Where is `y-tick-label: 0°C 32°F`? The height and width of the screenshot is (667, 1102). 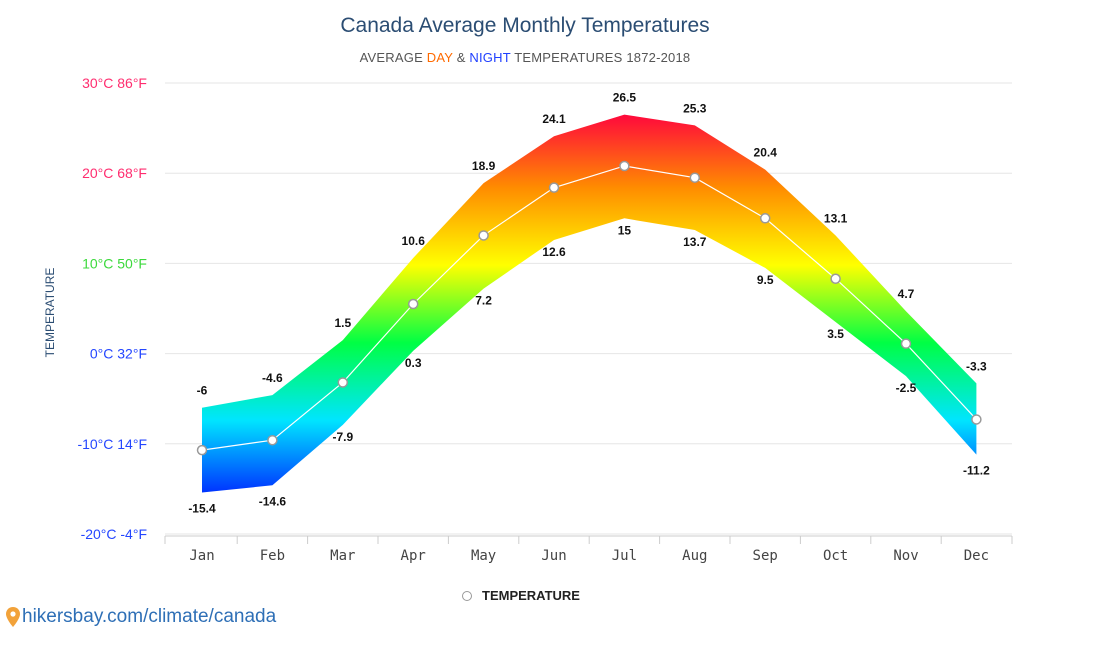
y-tick-label: 0°C 32°F is located at coordinates (118, 354).